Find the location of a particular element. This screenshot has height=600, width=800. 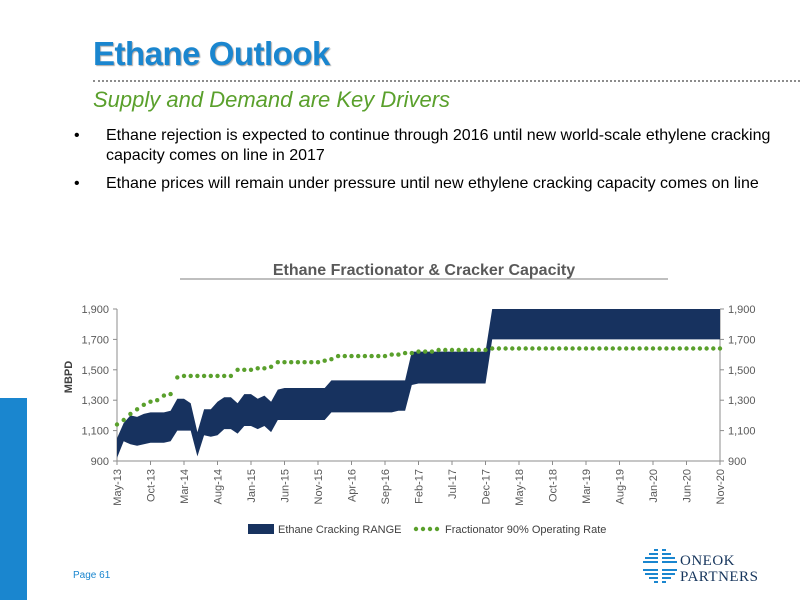

left-accent-bar is located at coordinates (13, 499).